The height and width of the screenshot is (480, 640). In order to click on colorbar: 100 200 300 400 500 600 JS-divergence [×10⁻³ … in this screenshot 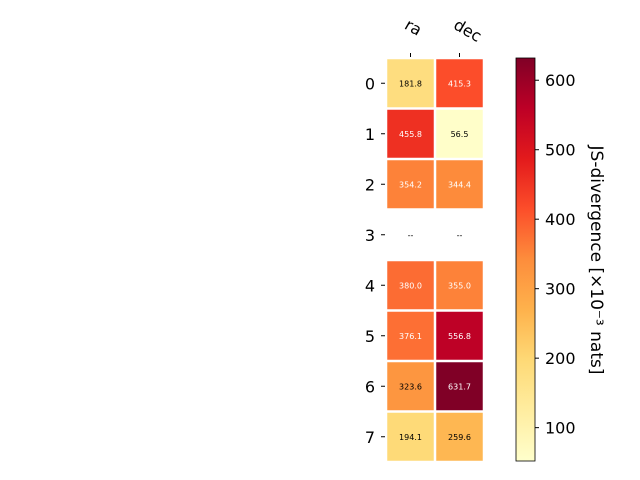, I will do `click(560, 259)`.